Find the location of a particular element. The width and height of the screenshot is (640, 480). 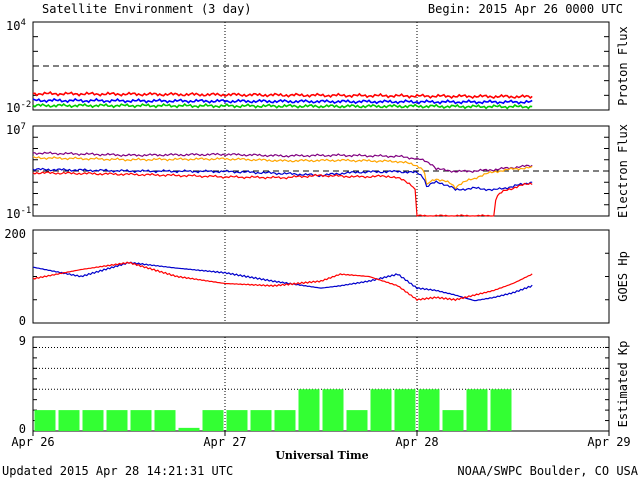

begin-label: Begin: 2015 Apr 26 0000 UTC is located at coordinates (525, 9).